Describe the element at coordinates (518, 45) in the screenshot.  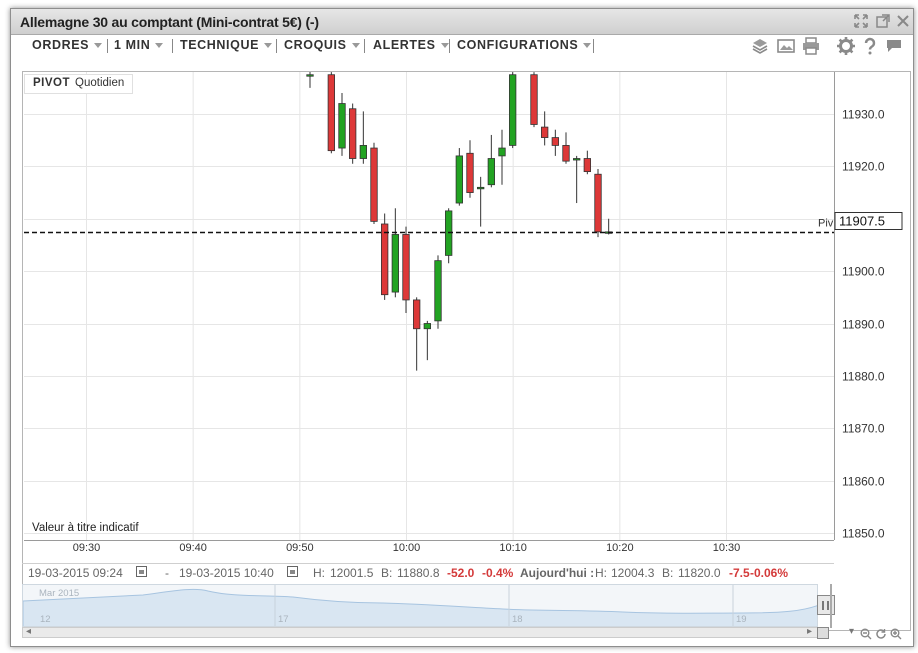
I see `menu-configurations-label: CONFIGURATIONS` at that location.